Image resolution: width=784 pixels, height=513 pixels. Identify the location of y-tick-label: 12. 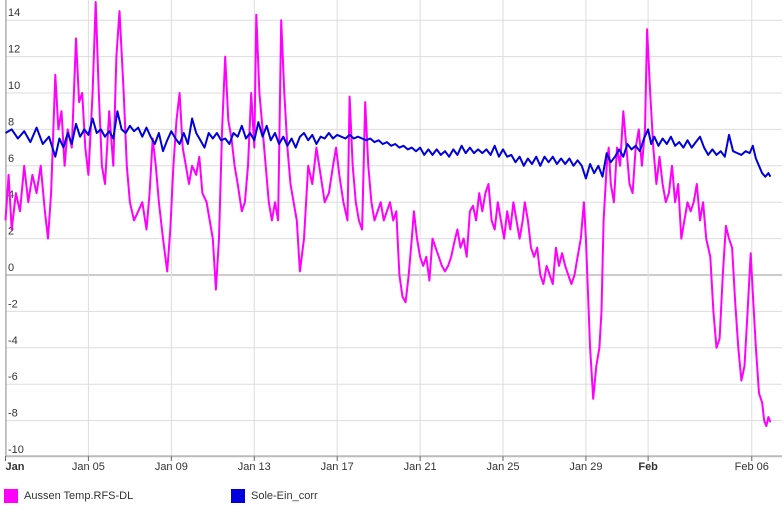
(14, 50).